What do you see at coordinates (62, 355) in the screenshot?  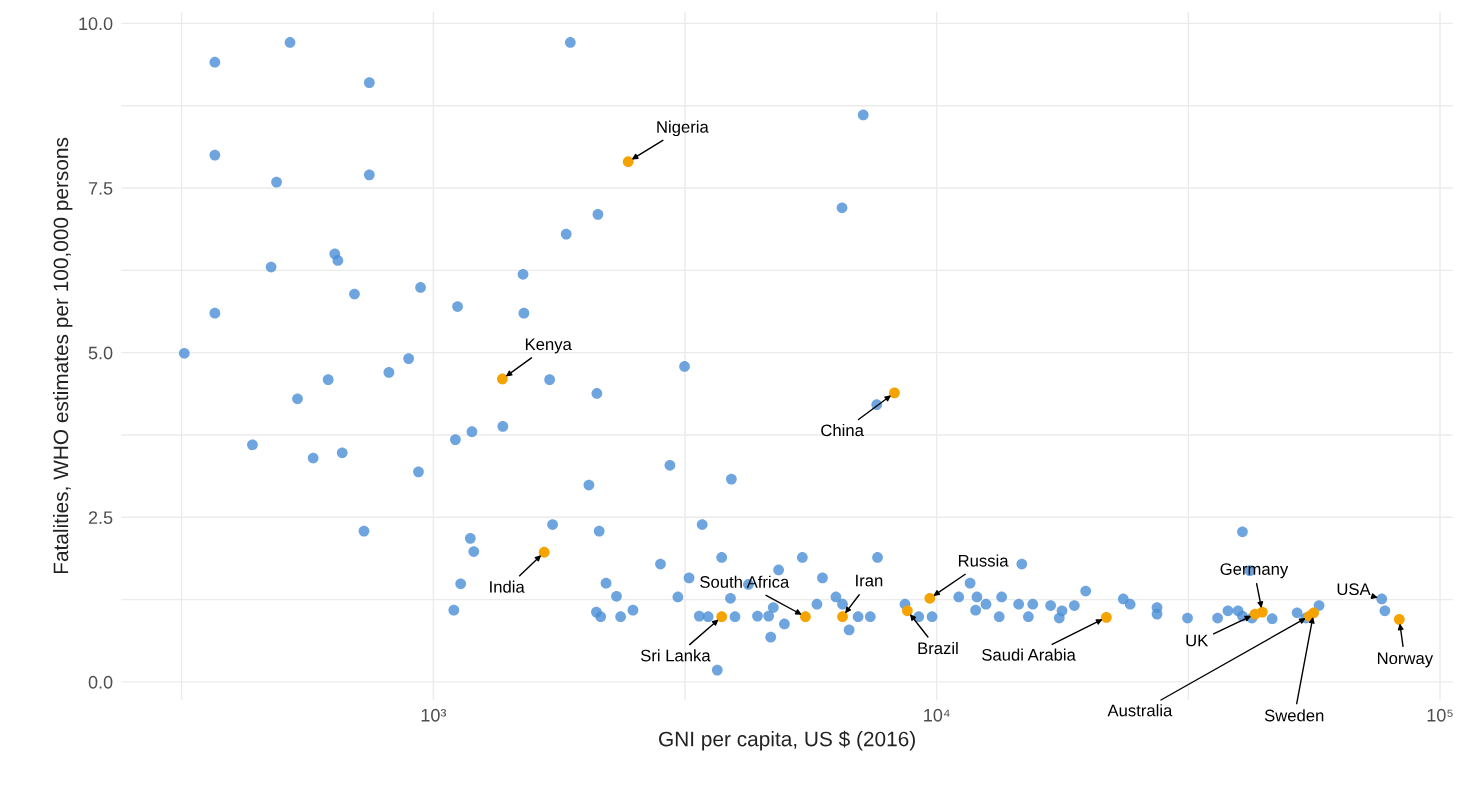 I see `y-axis-title: Fatalities, WHO estimates per 100,000 persons` at bounding box center [62, 355].